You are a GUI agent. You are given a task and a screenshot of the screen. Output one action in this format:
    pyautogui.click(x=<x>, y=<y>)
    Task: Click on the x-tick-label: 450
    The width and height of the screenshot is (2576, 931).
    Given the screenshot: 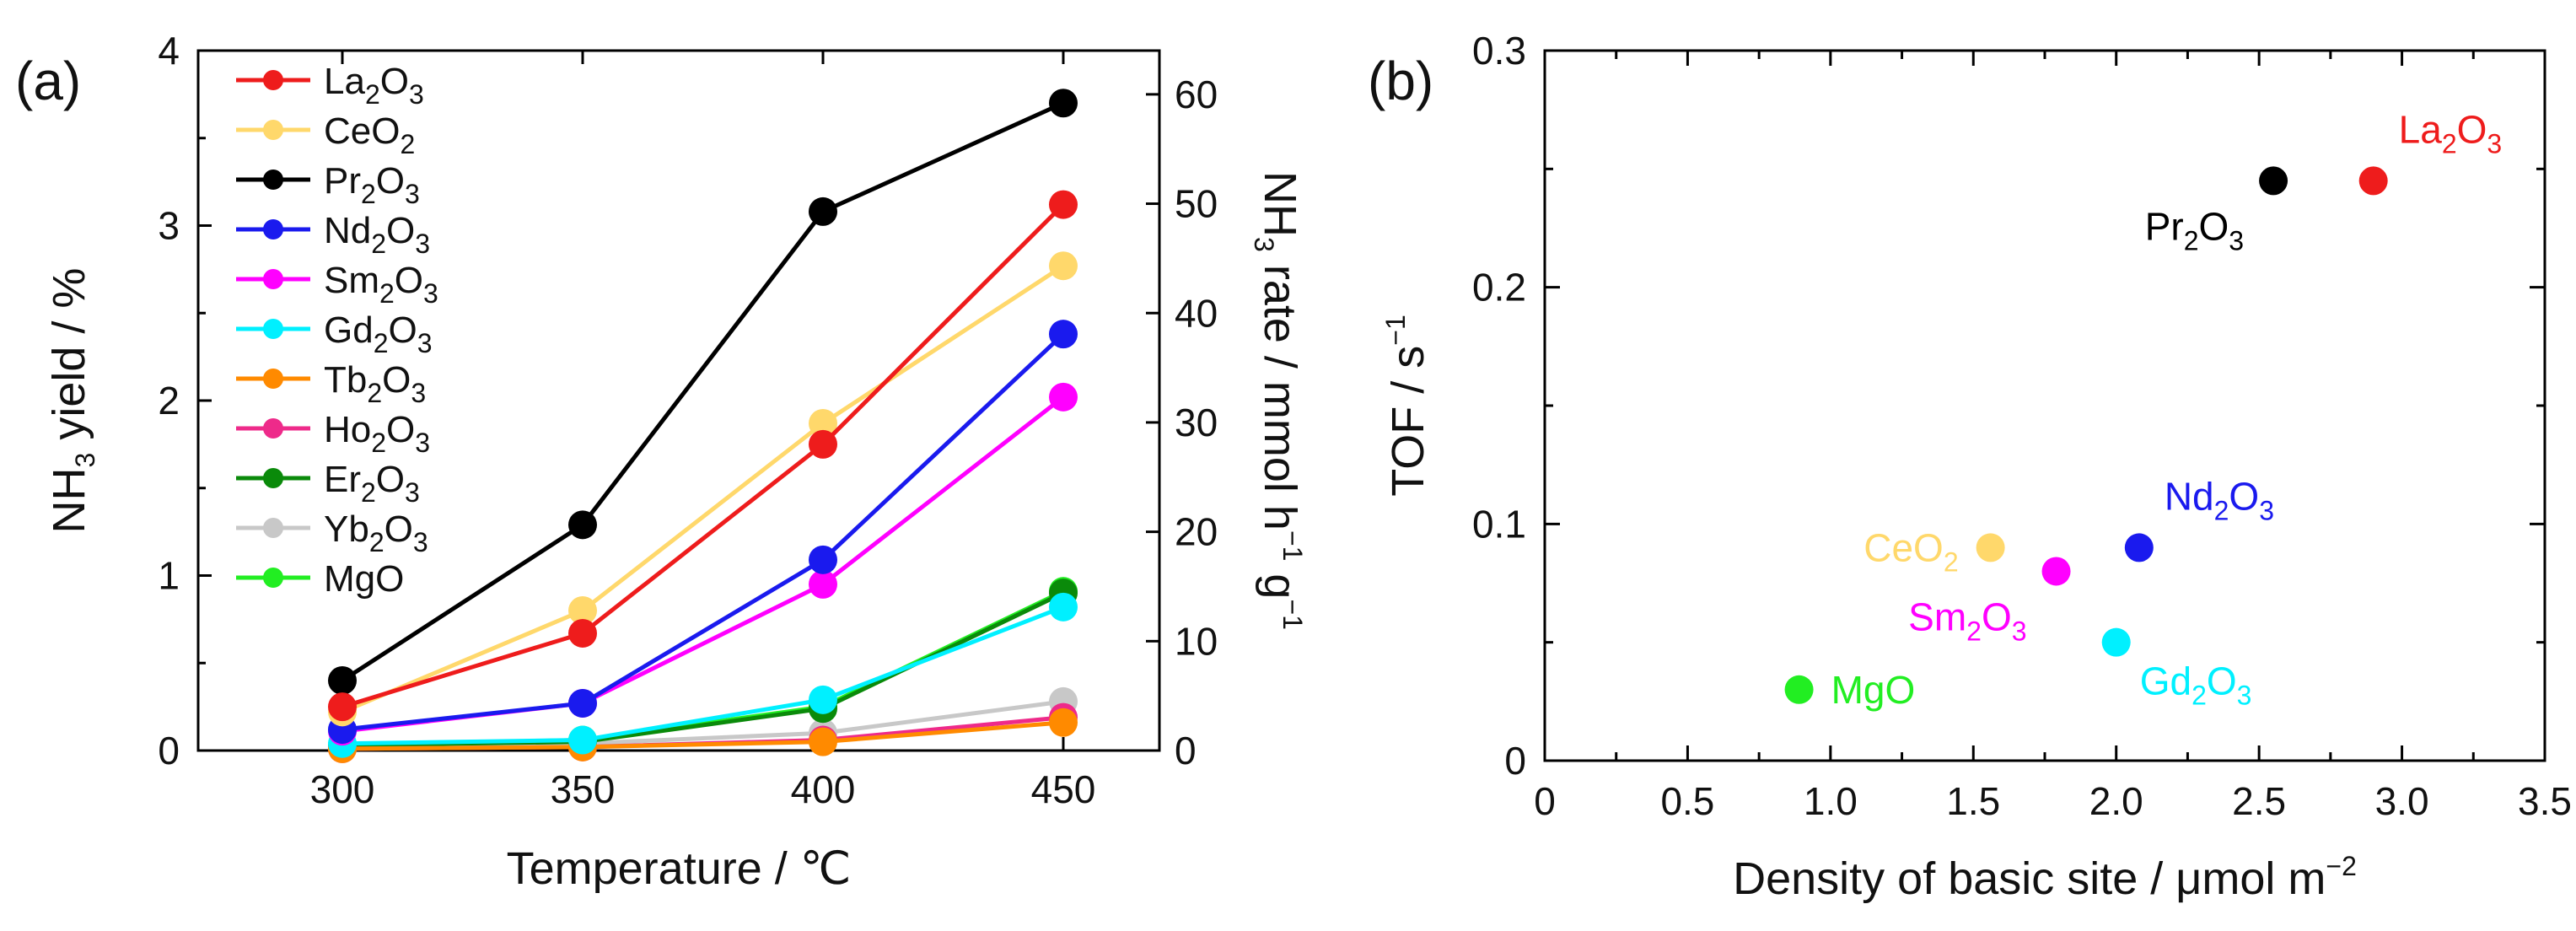 What is the action you would take?
    pyautogui.click(x=1063, y=789)
    